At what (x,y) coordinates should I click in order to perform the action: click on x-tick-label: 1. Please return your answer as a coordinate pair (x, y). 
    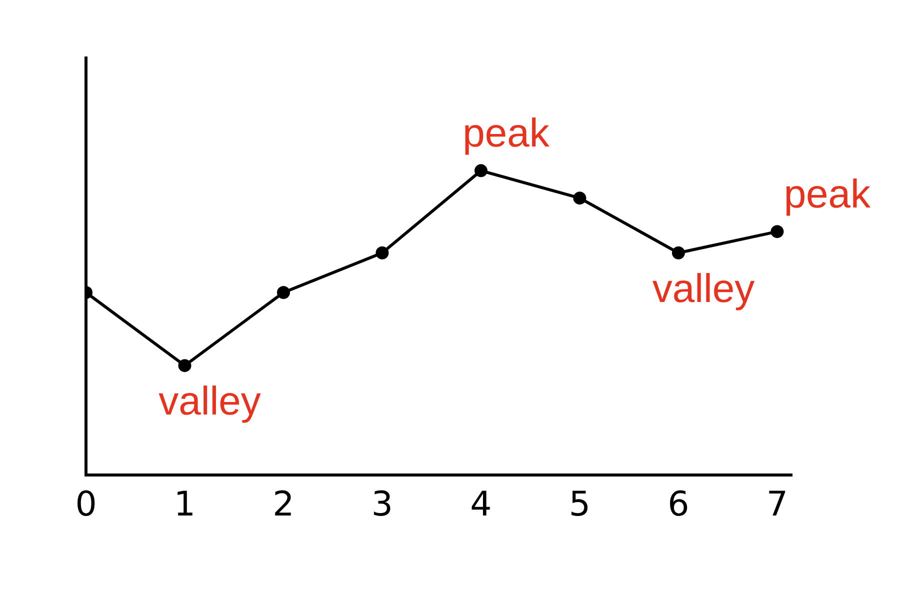
    Looking at the image, I should click on (185, 504).